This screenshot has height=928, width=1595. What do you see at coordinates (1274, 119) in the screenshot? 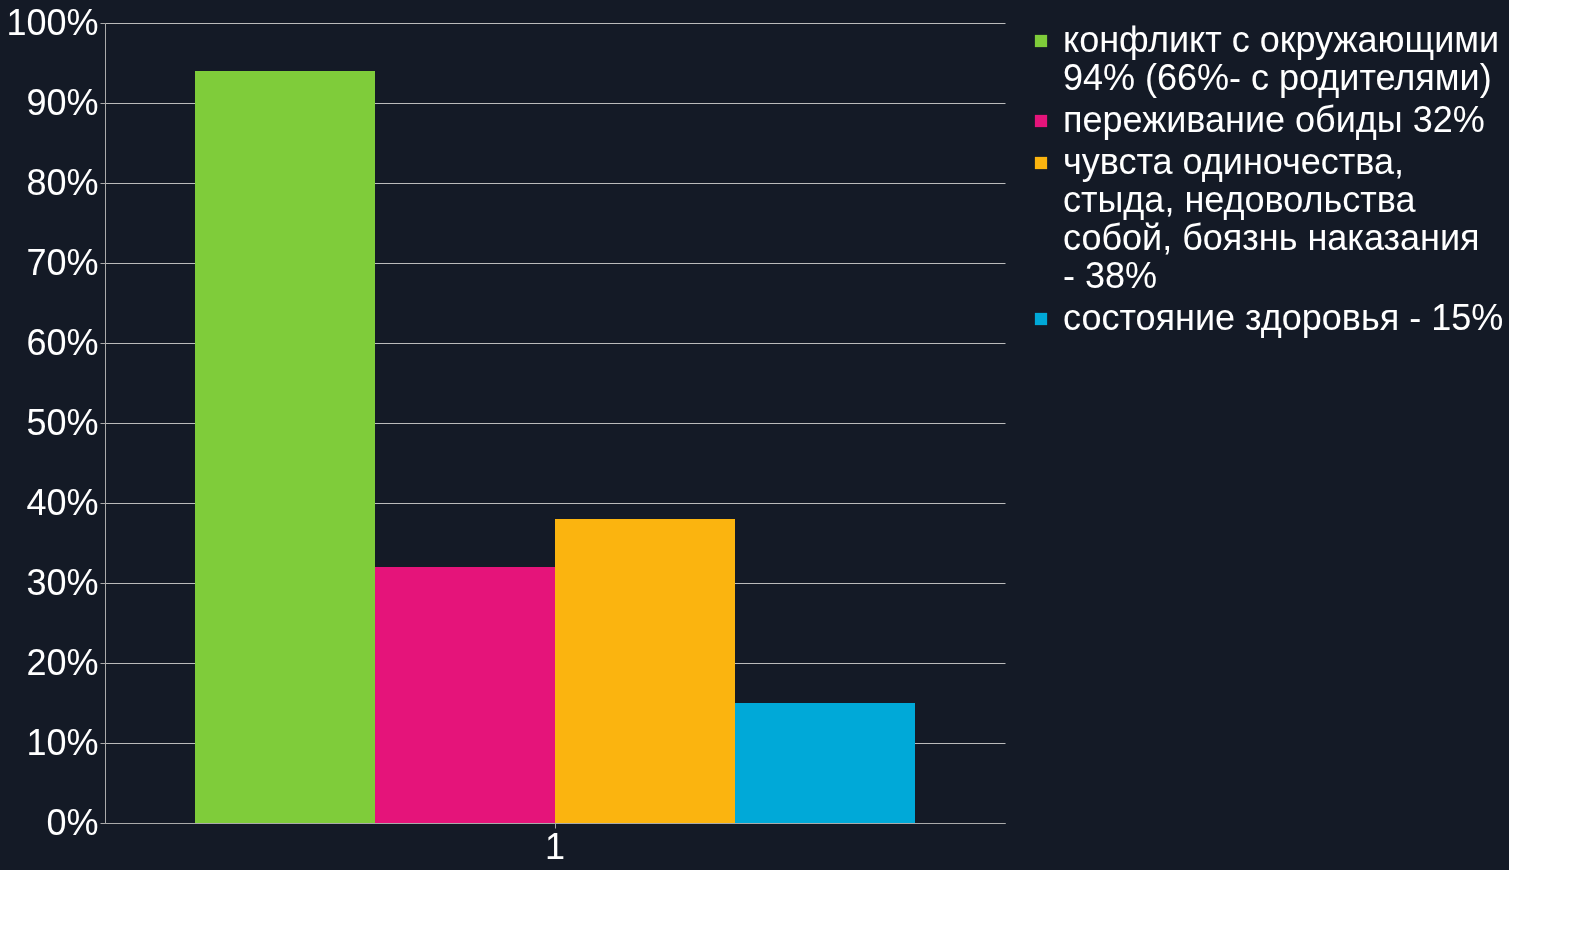
I see `legend-label: переживание обиды 32%` at bounding box center [1274, 119].